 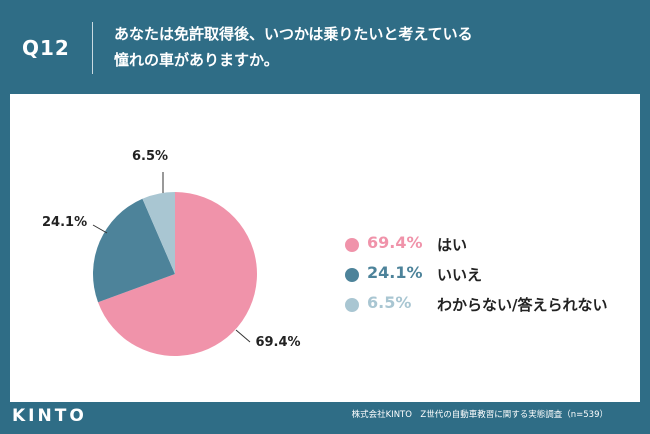 I want to click on data-label-unsure: 6.5%, so click(x=150, y=156).